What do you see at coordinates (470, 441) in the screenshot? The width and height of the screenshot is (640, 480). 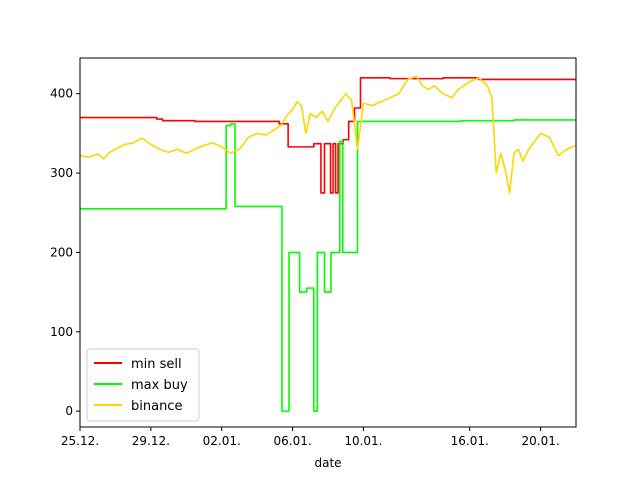 I see `x-tick-label: 16.01.` at bounding box center [470, 441].